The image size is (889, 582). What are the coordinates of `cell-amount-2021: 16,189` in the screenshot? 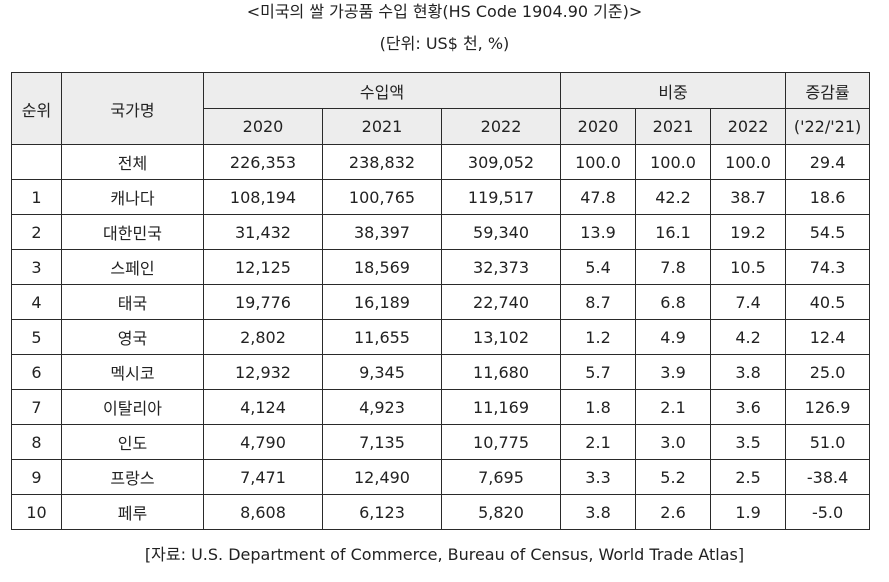 It's located at (382, 302).